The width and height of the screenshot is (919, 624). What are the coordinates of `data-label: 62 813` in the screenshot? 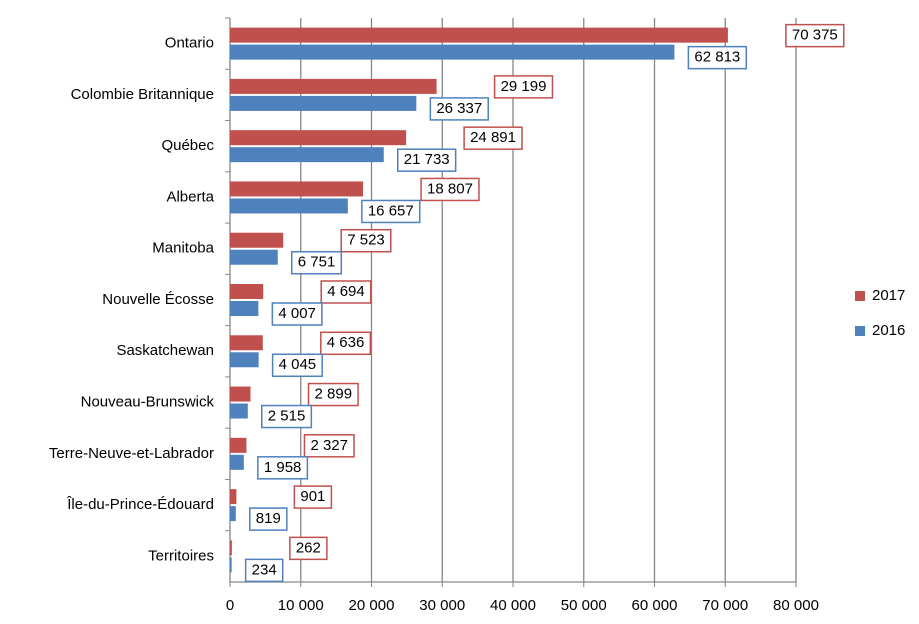 It's located at (717, 57).